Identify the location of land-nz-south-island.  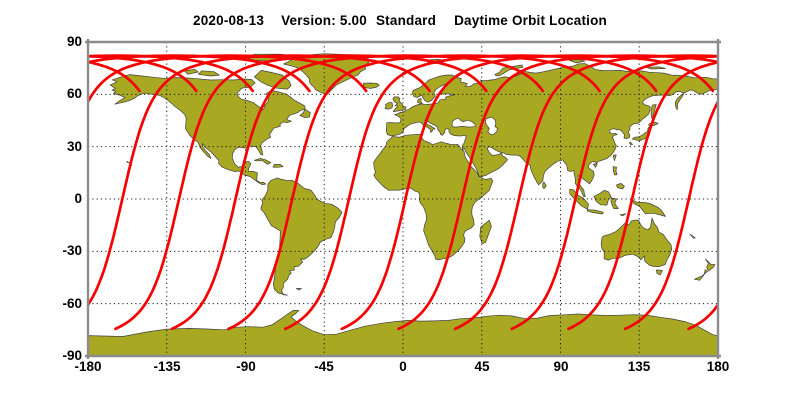
(701, 275).